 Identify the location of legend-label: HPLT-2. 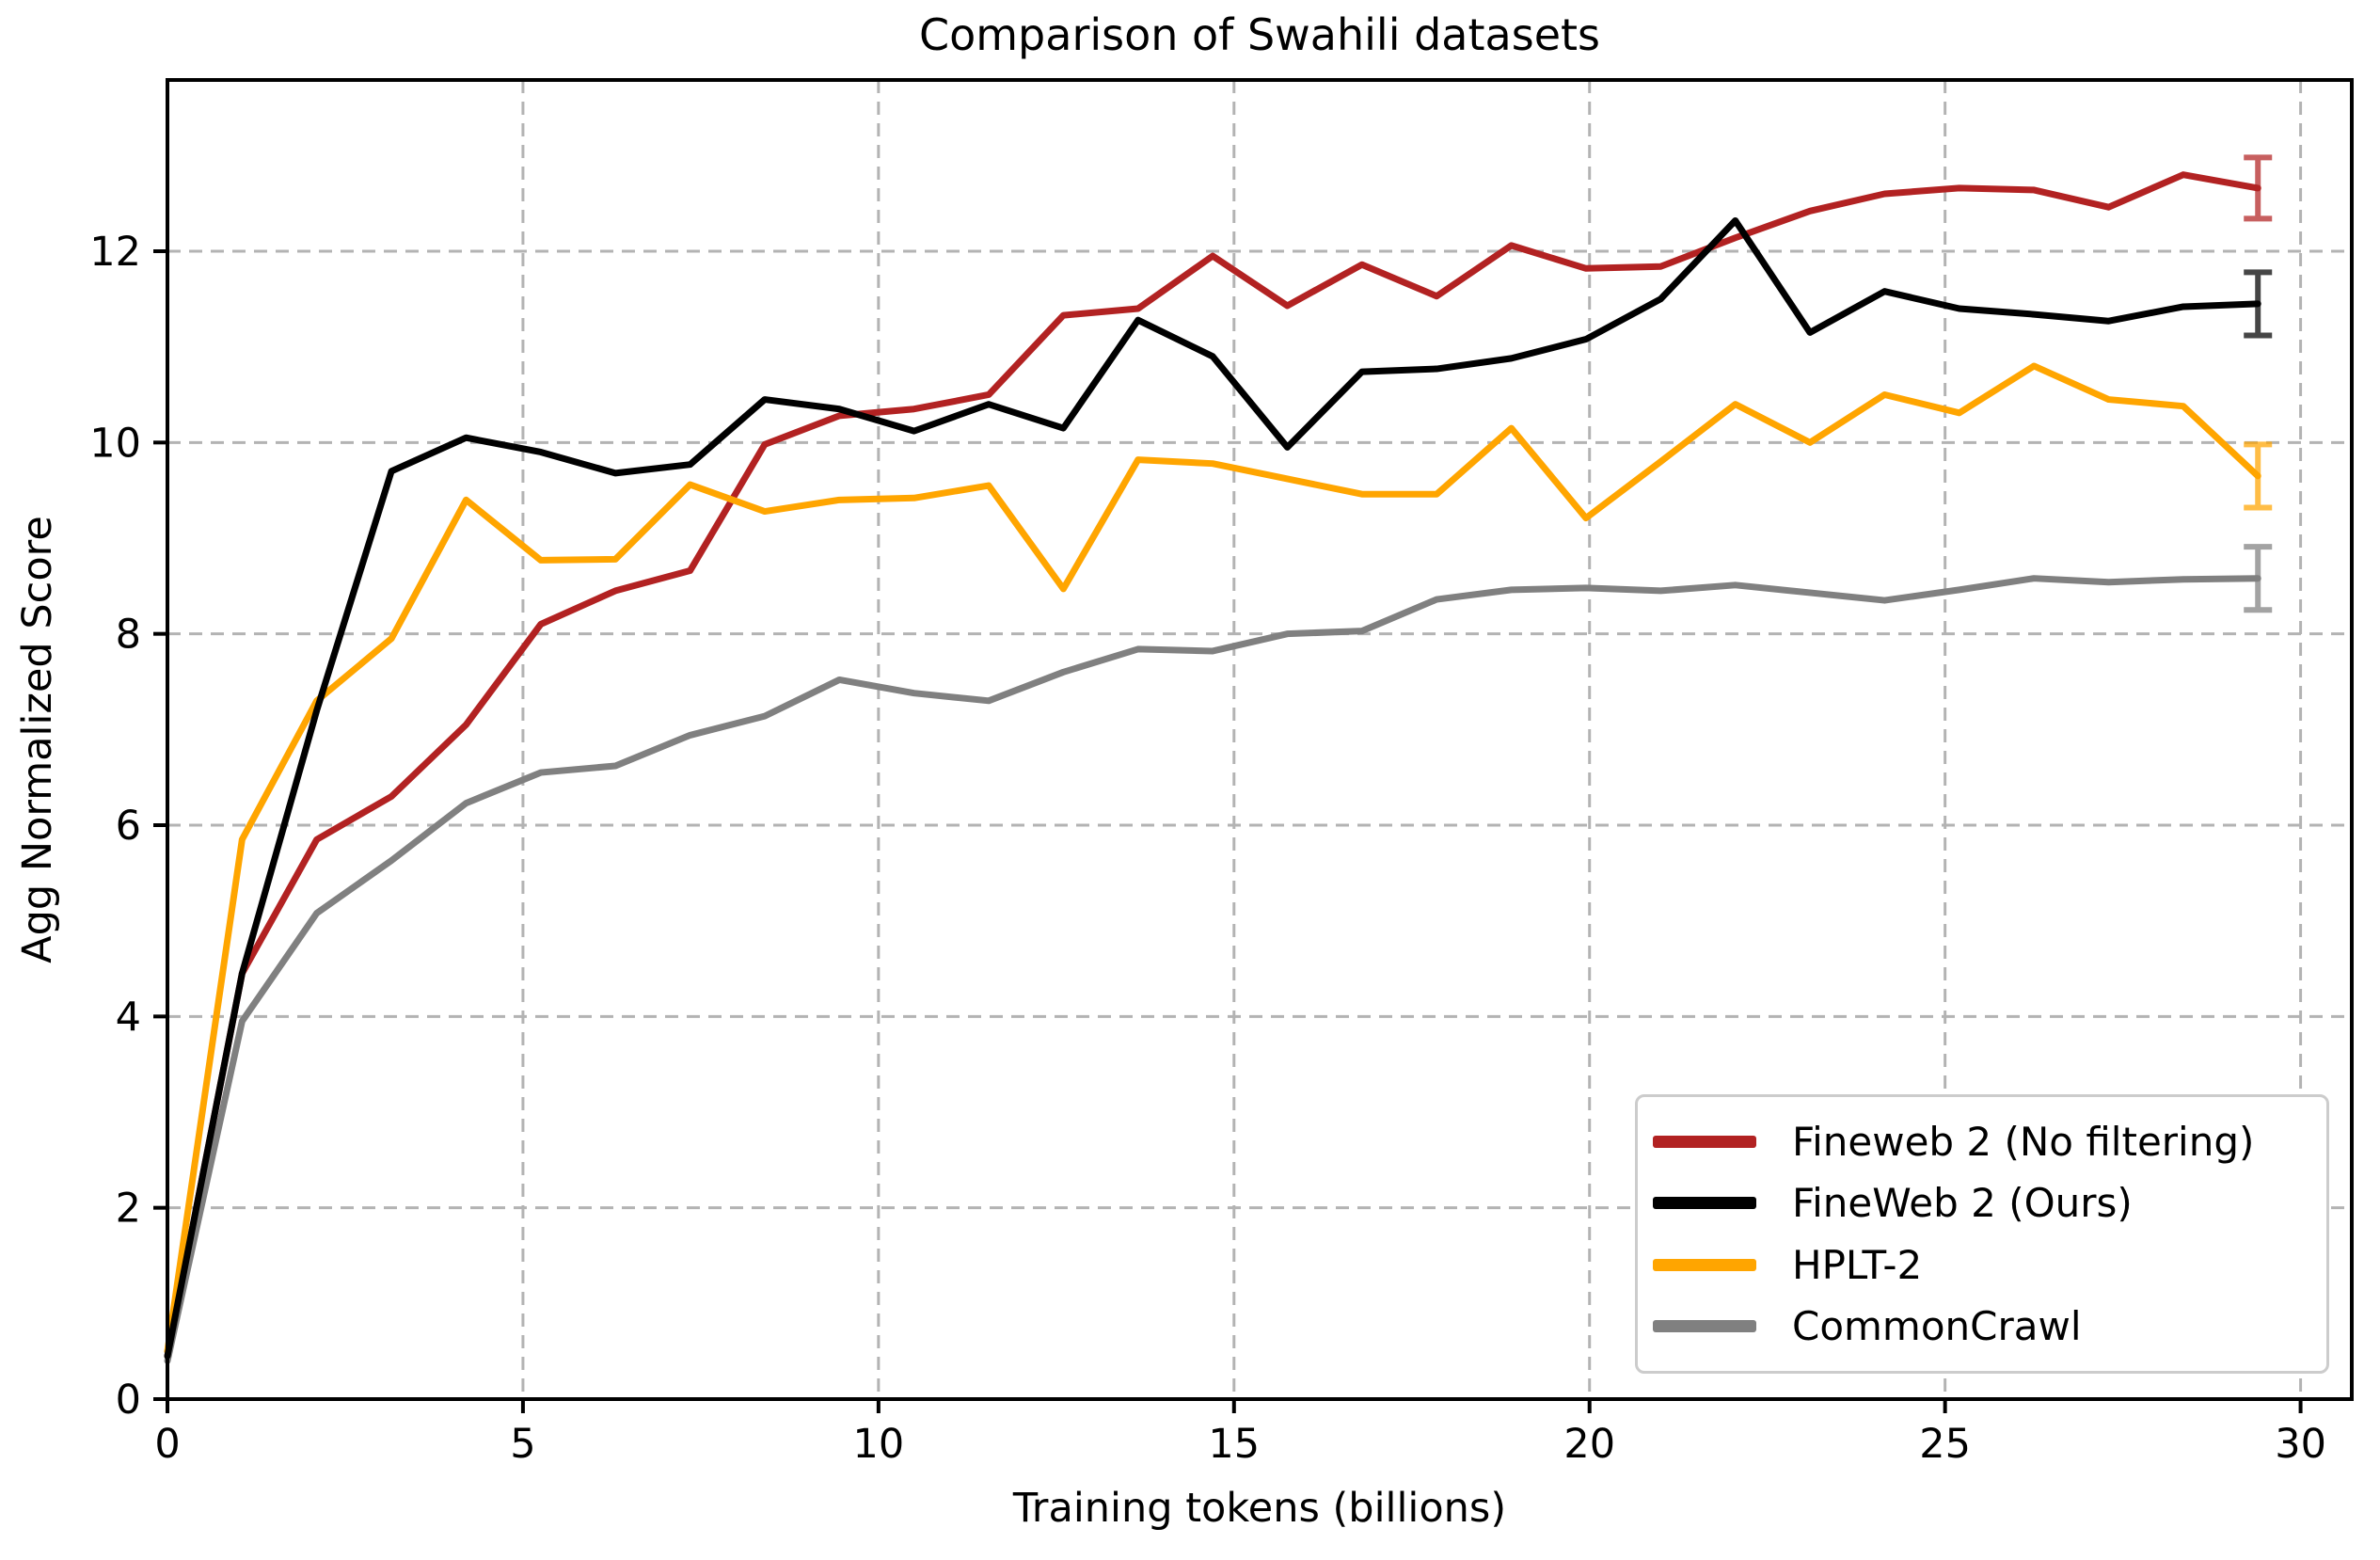
(1857, 1264).